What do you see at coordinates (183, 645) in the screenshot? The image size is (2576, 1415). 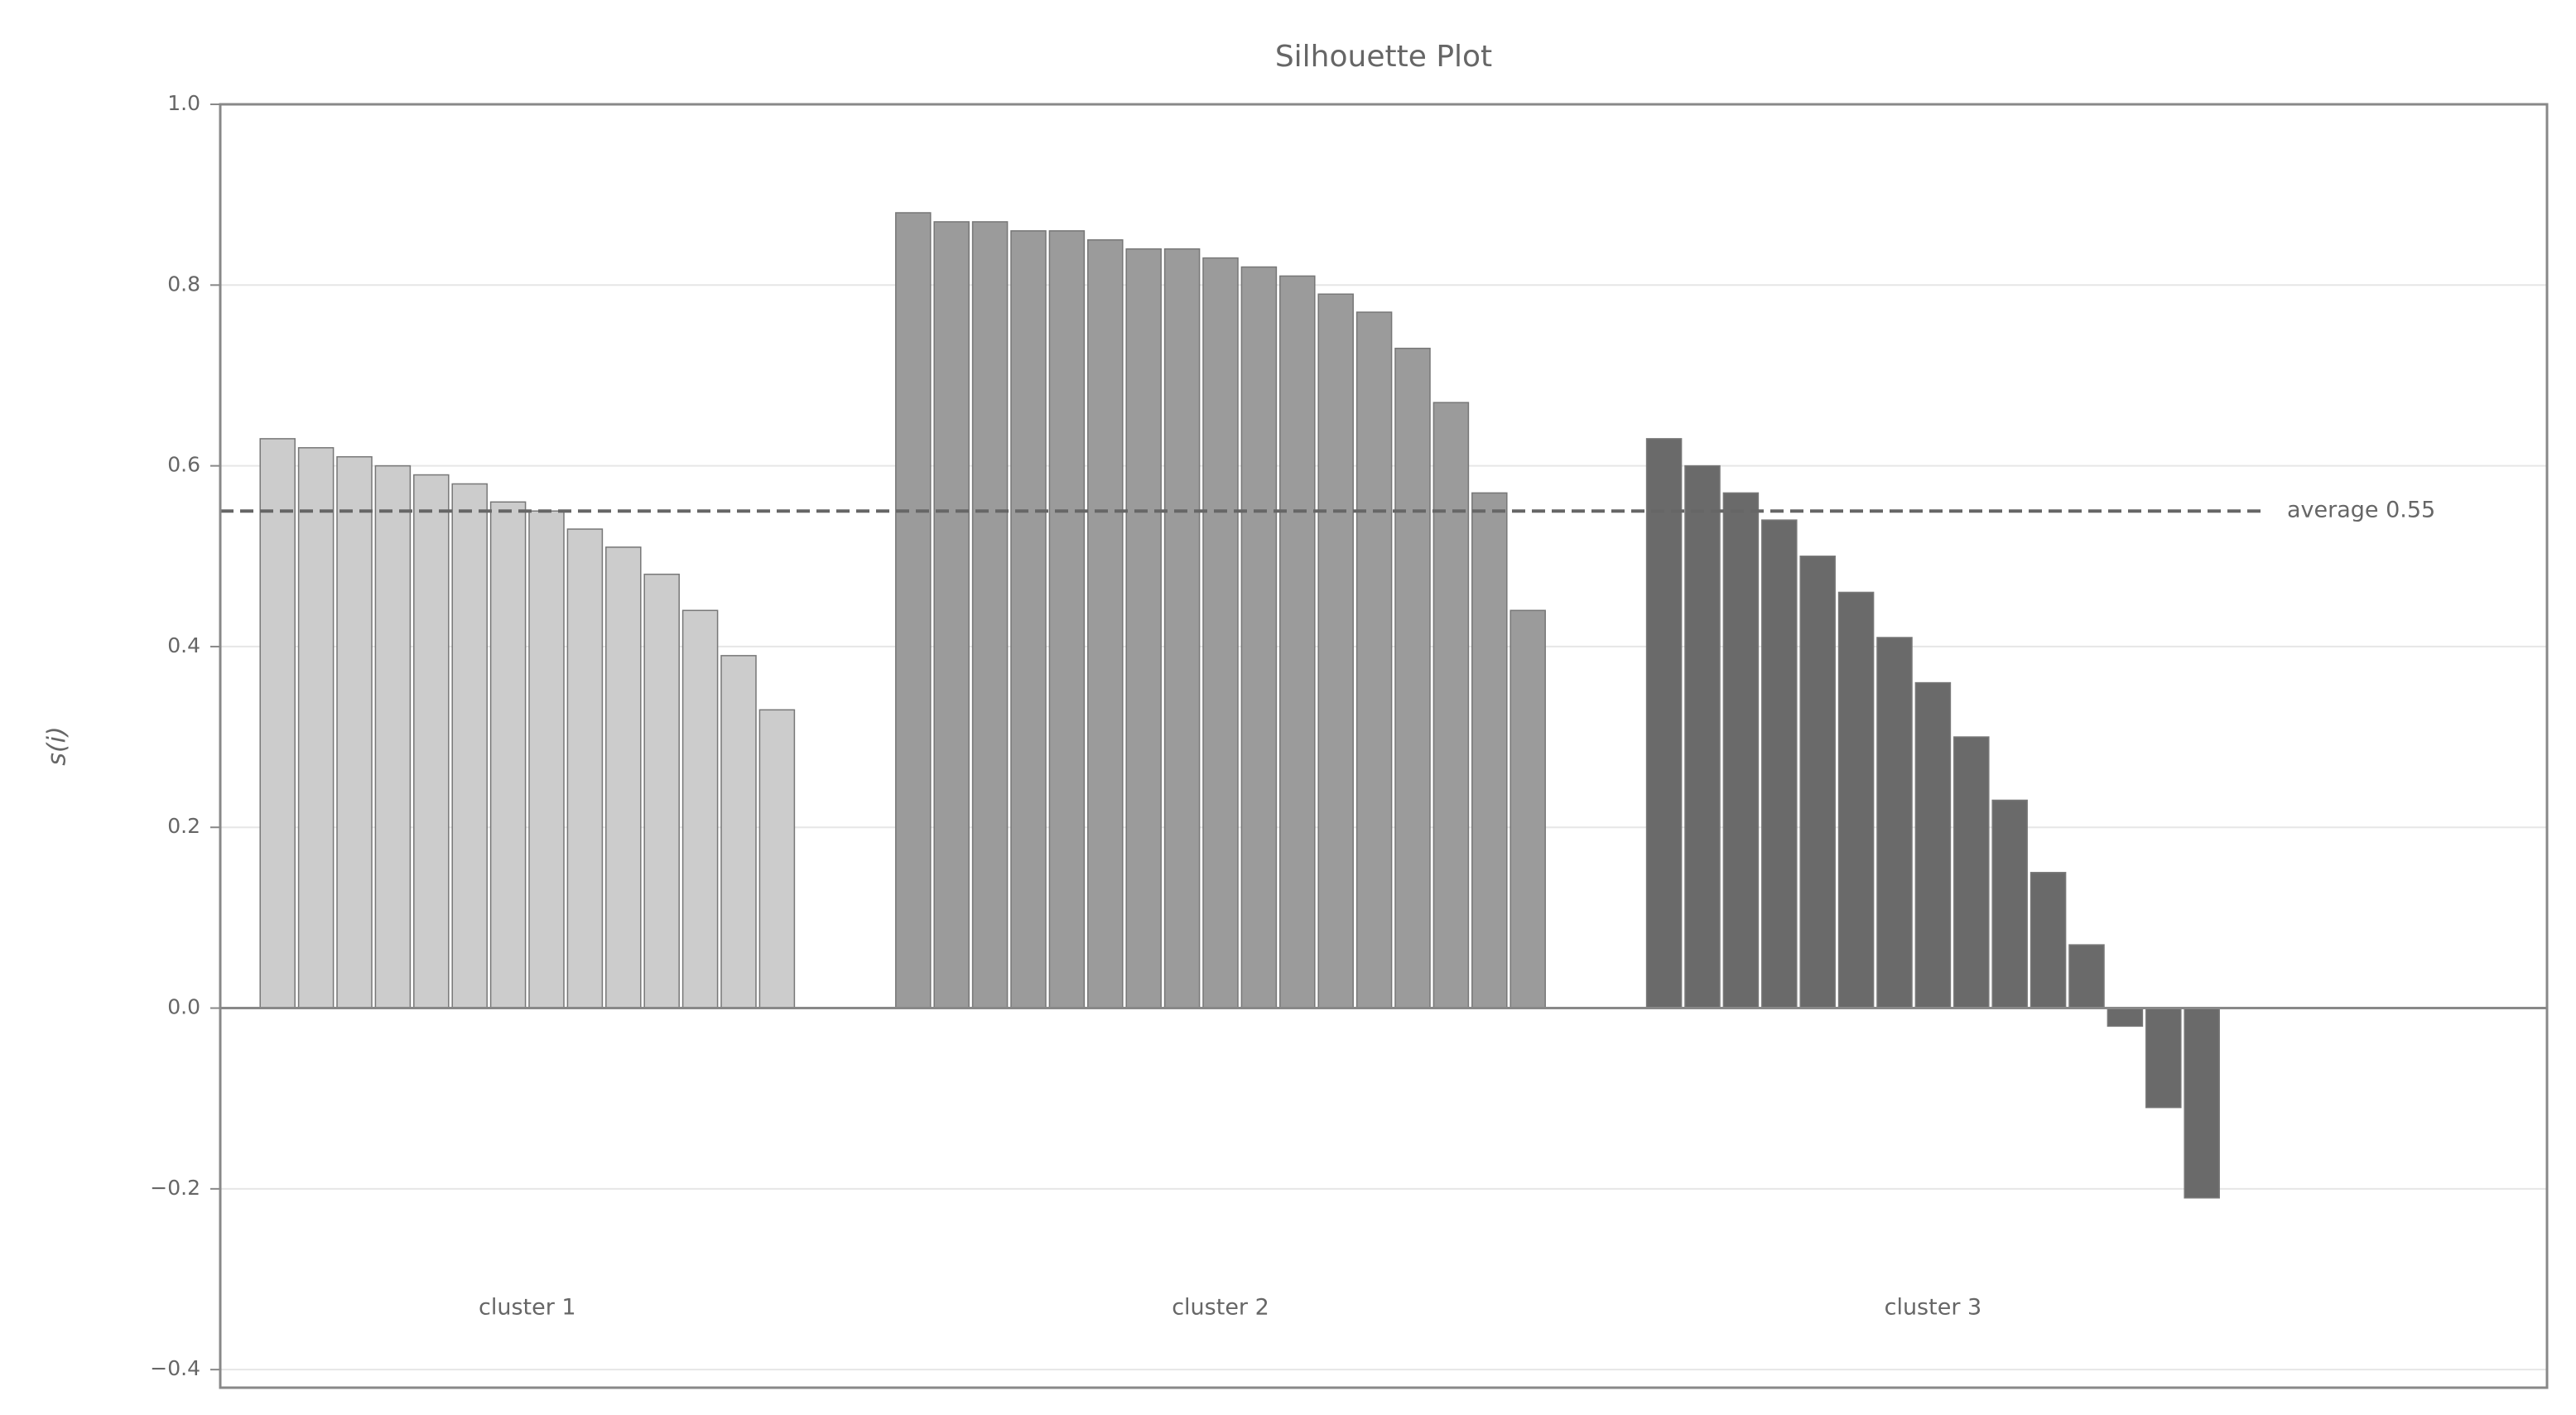 I see `y-tick-label: 0.4` at bounding box center [183, 645].